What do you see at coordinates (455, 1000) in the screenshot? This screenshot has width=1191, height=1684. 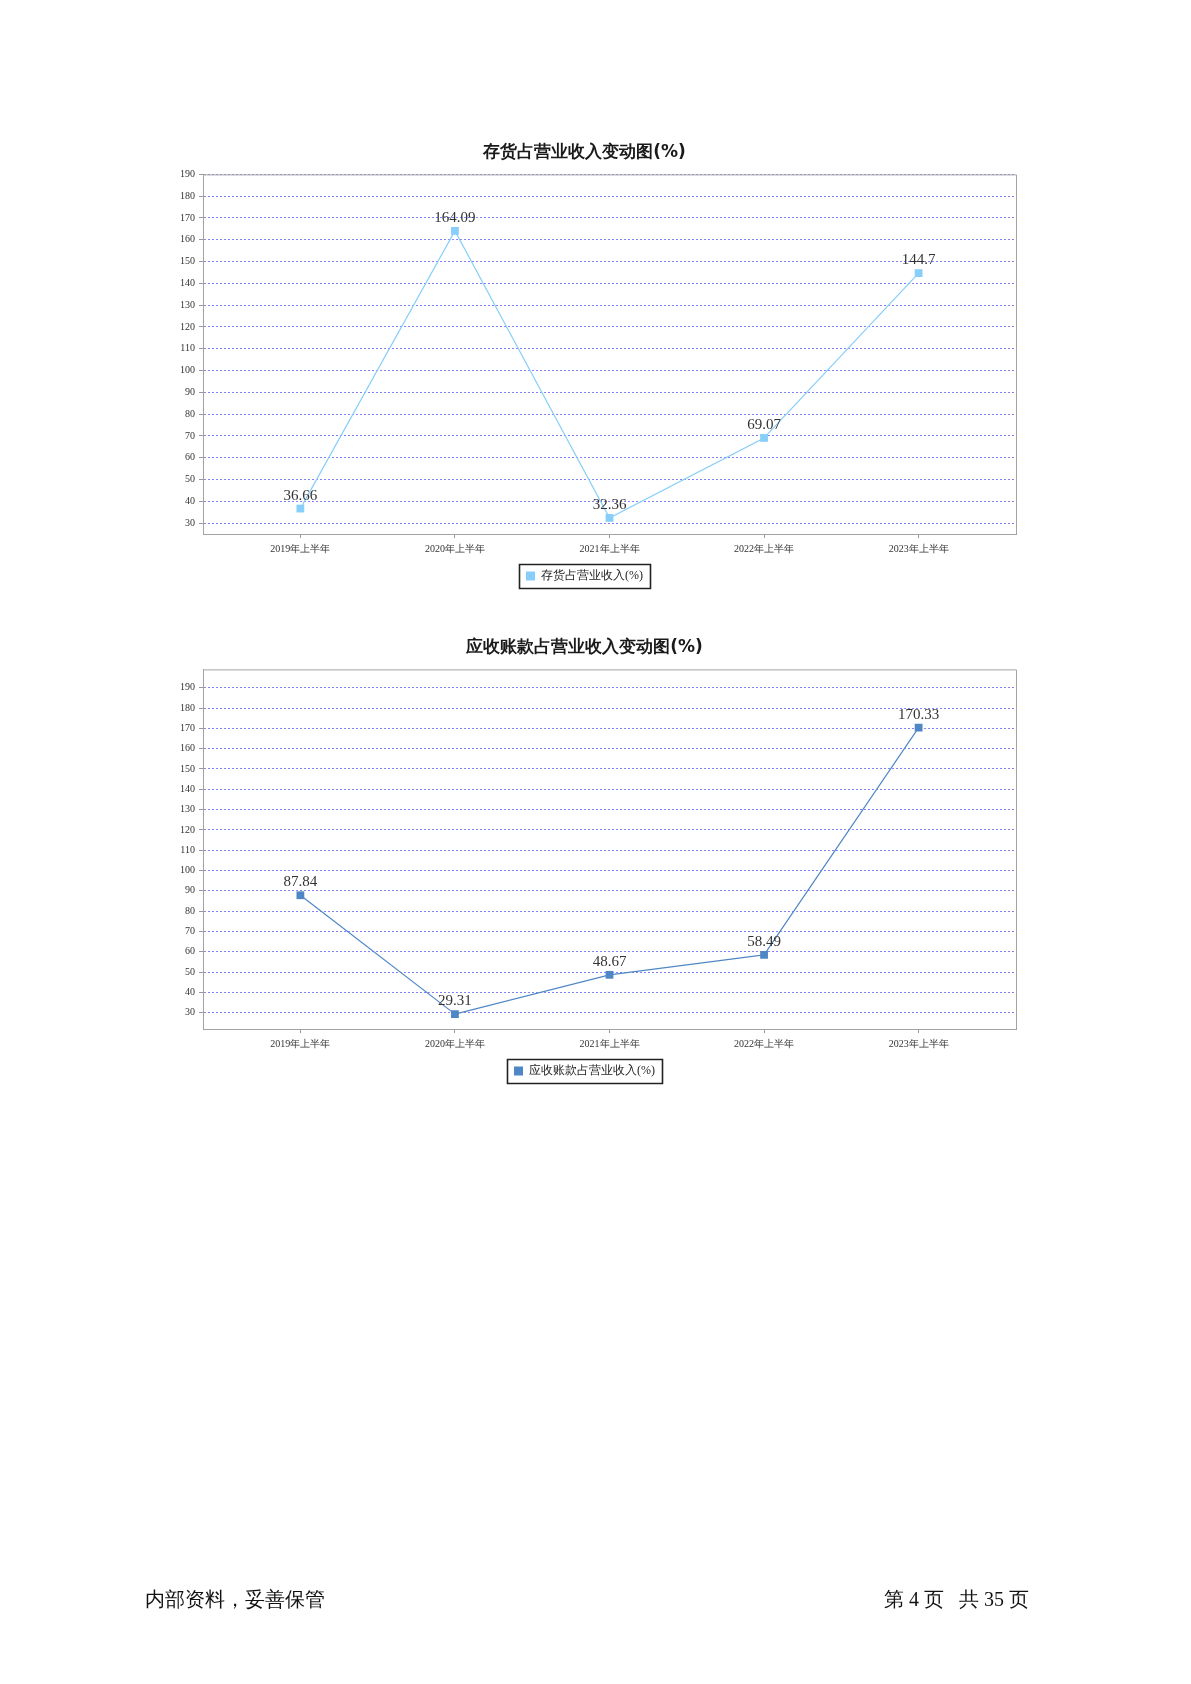 I see `data-label: 29.31` at bounding box center [455, 1000].